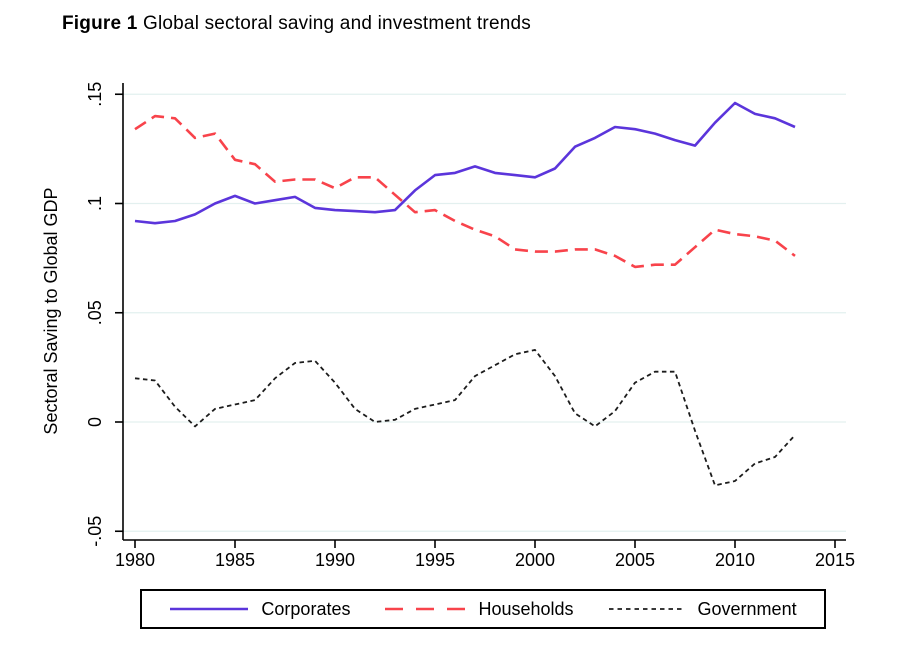  Describe the element at coordinates (425, 609) in the screenshot. I see `households-line-sample-icon` at that location.